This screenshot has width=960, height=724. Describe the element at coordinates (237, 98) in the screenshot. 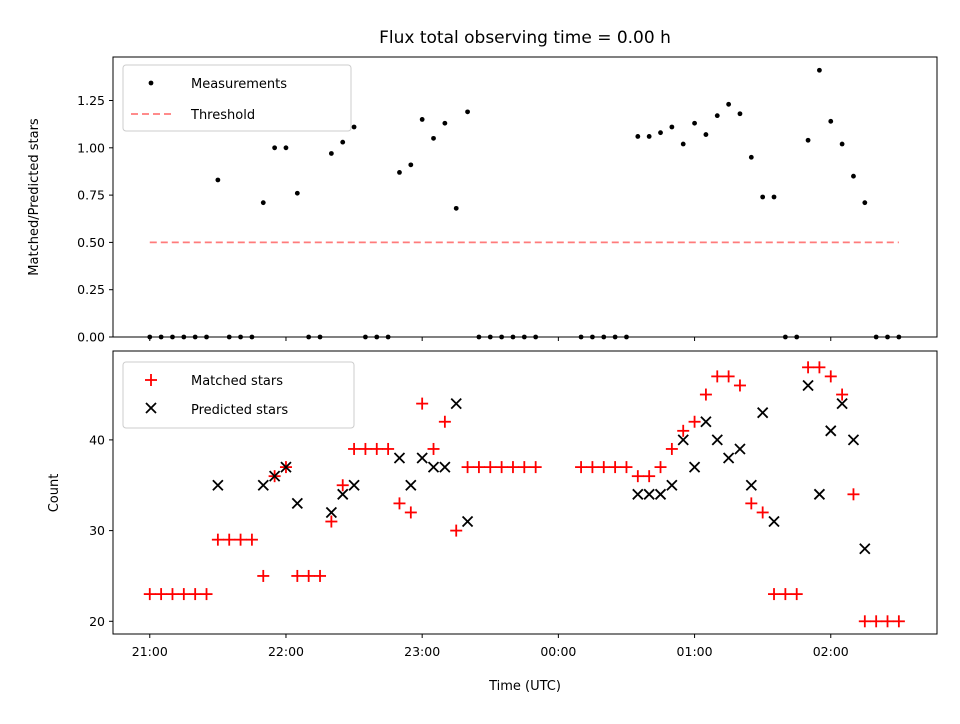

I see `top-legend: Measurements Threshold` at that location.